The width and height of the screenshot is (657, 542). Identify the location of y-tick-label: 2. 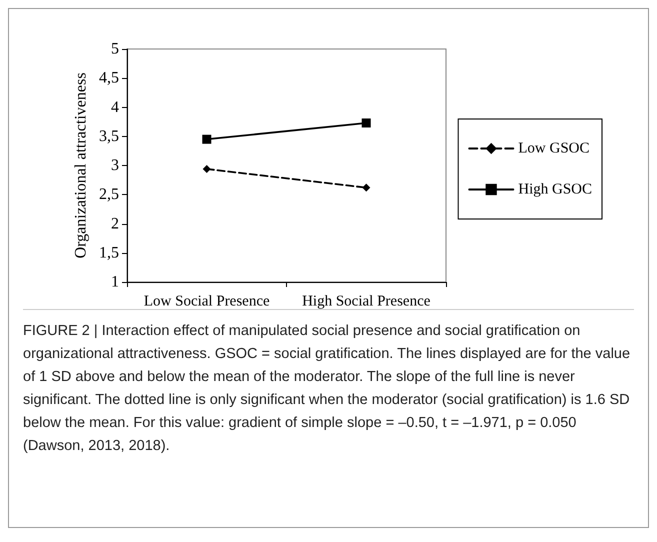
(115, 223).